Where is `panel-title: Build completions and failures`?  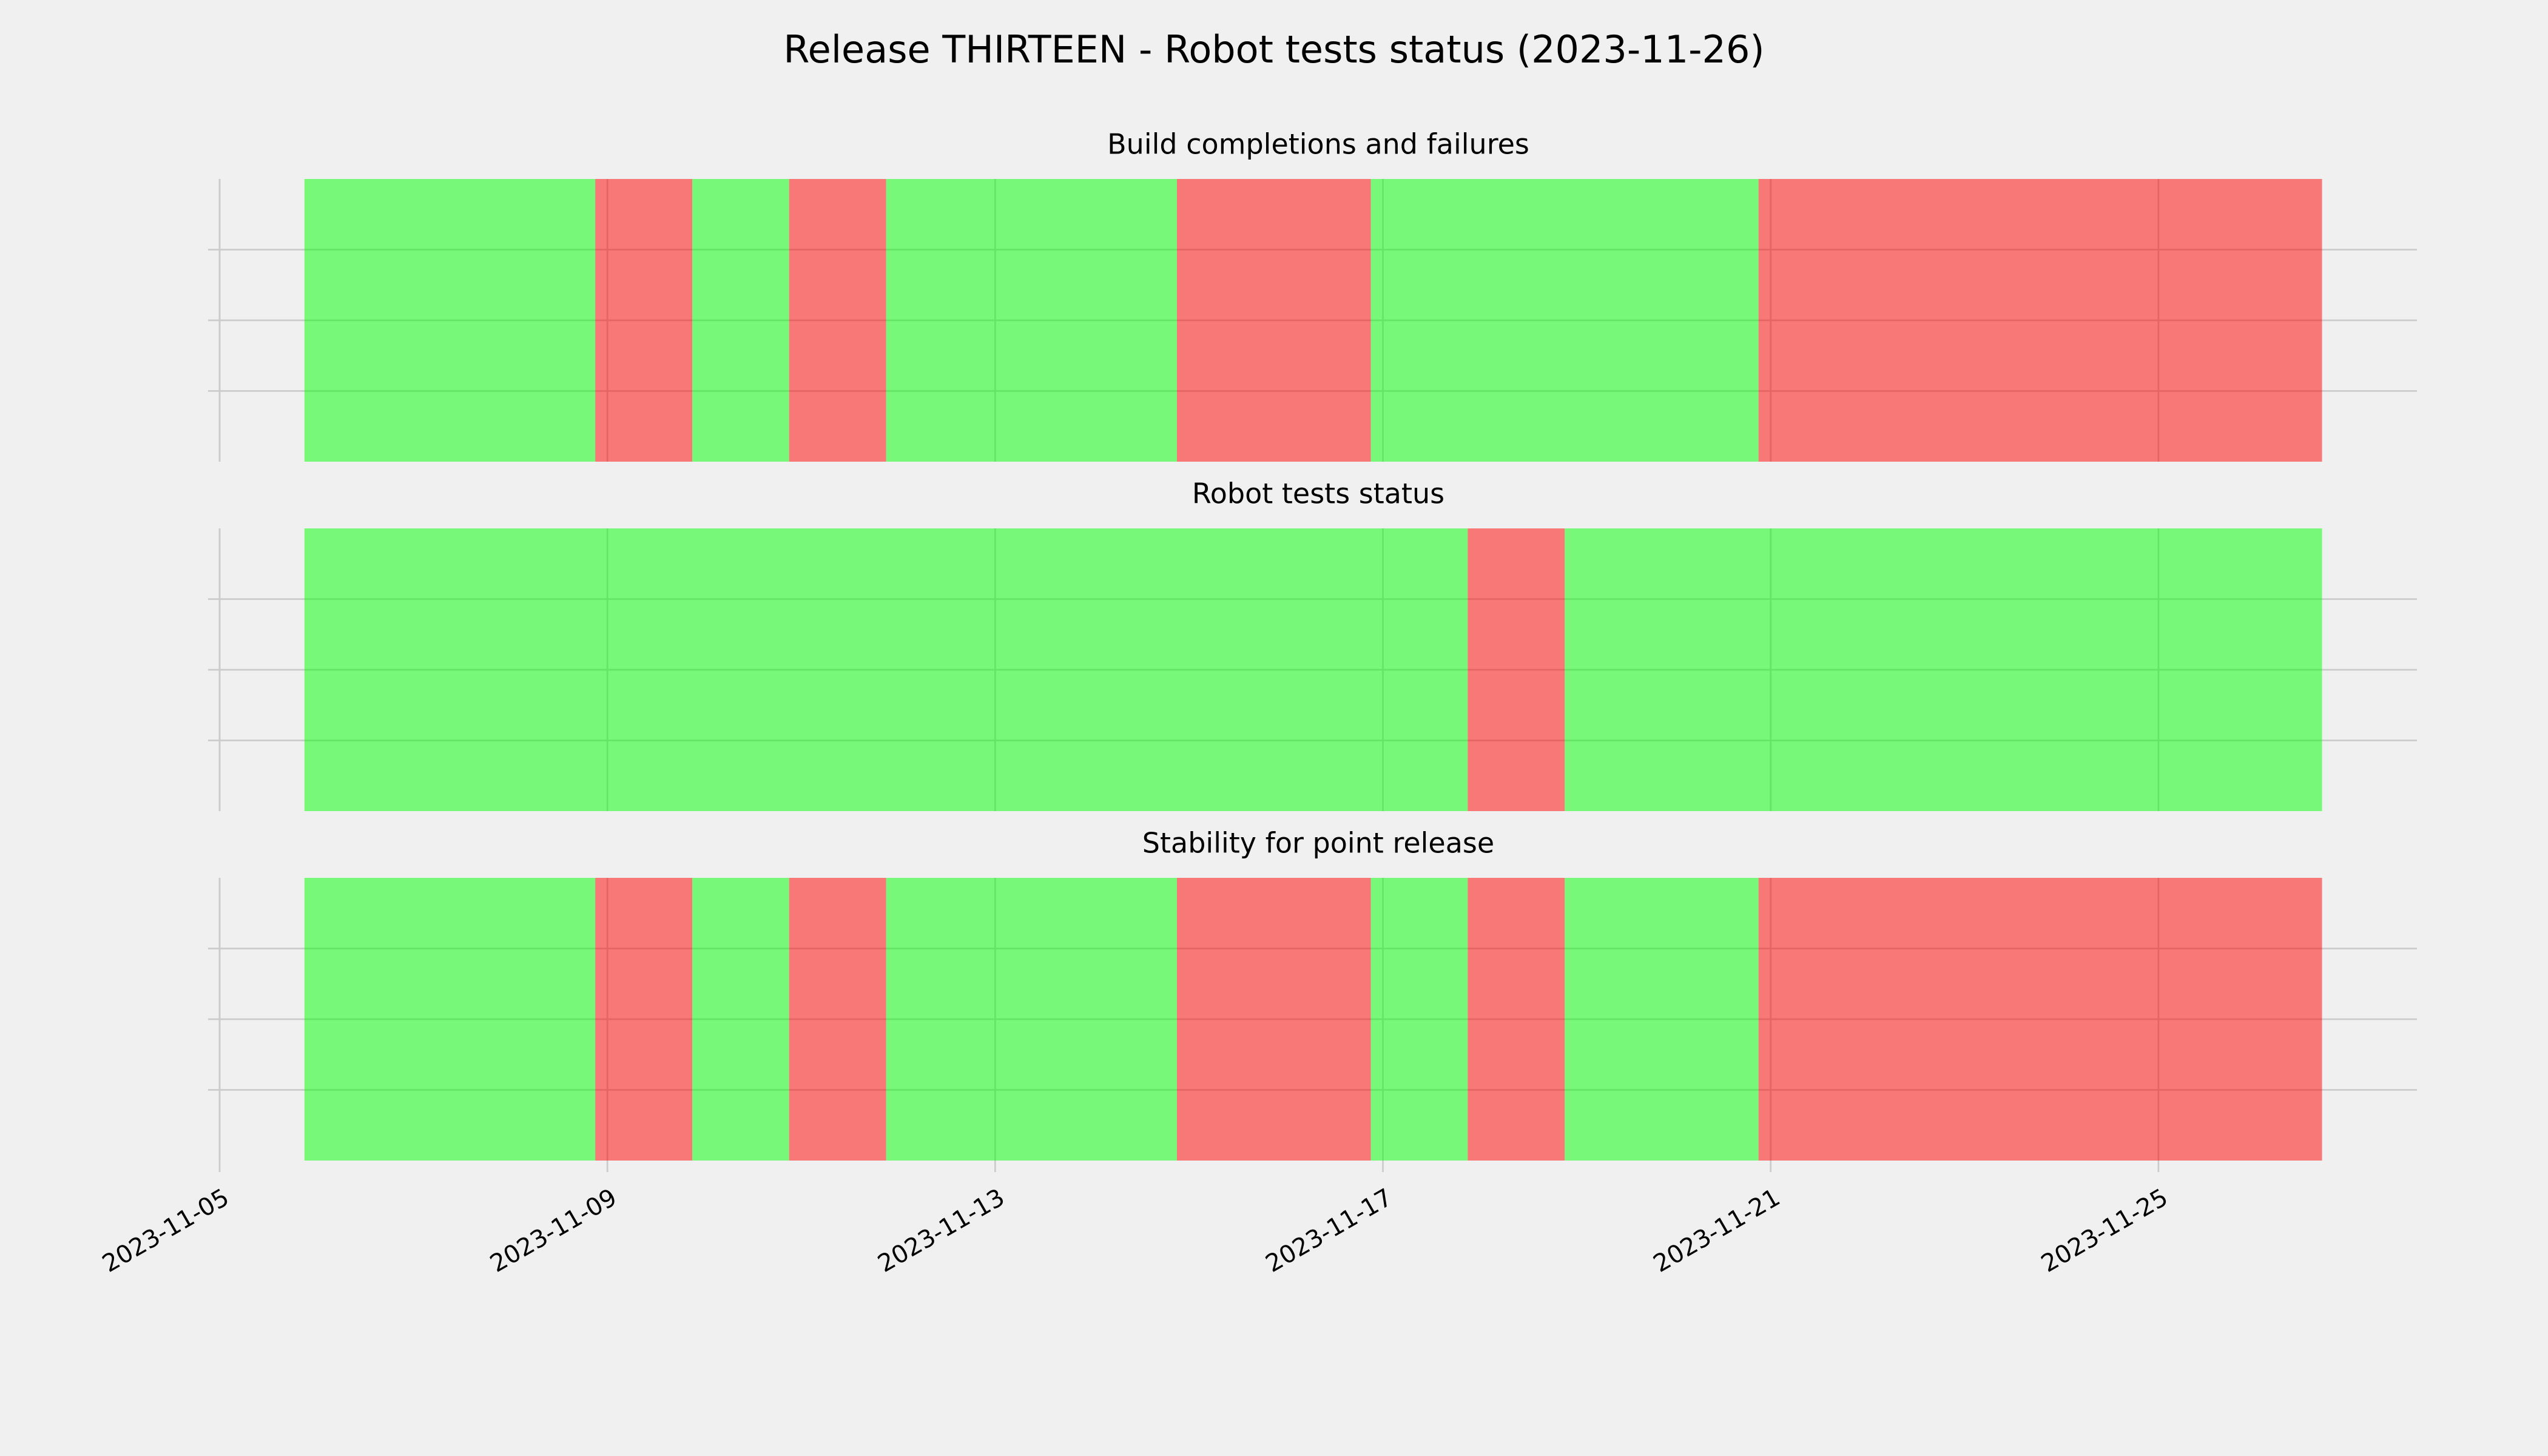 panel-title: Build completions and failures is located at coordinates (1318, 144).